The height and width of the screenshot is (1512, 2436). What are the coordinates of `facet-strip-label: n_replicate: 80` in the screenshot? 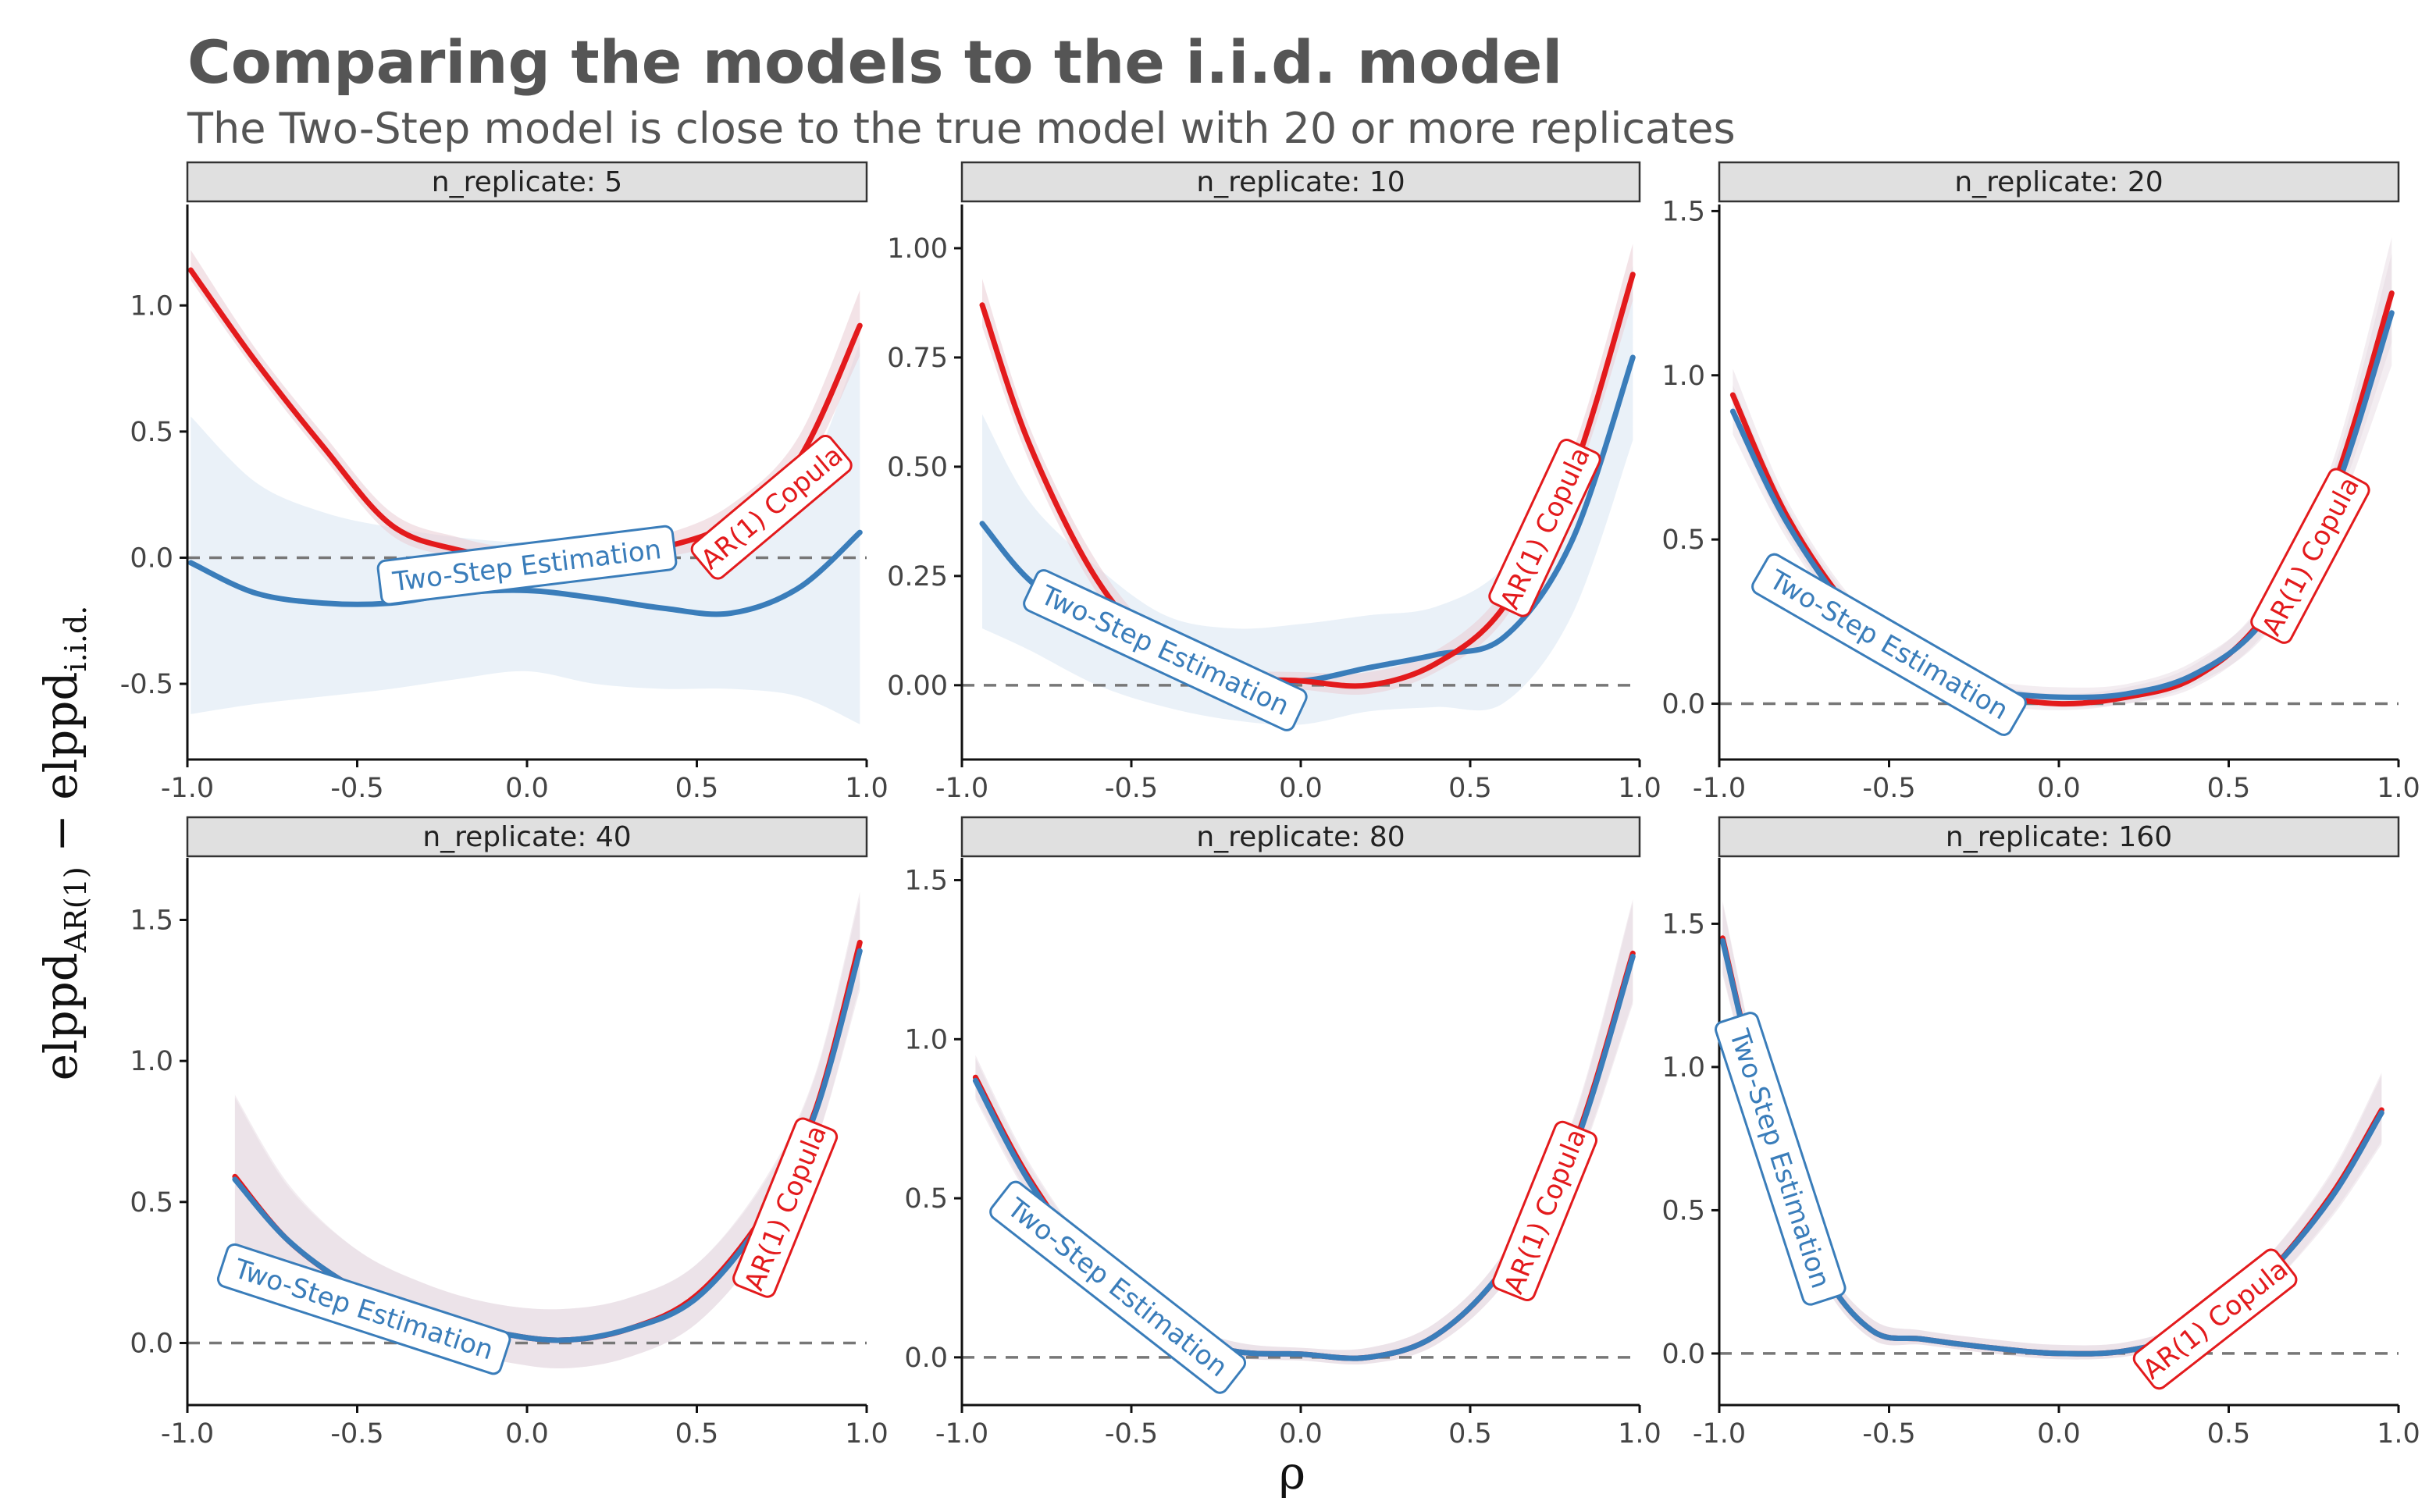 It's located at (1300, 837).